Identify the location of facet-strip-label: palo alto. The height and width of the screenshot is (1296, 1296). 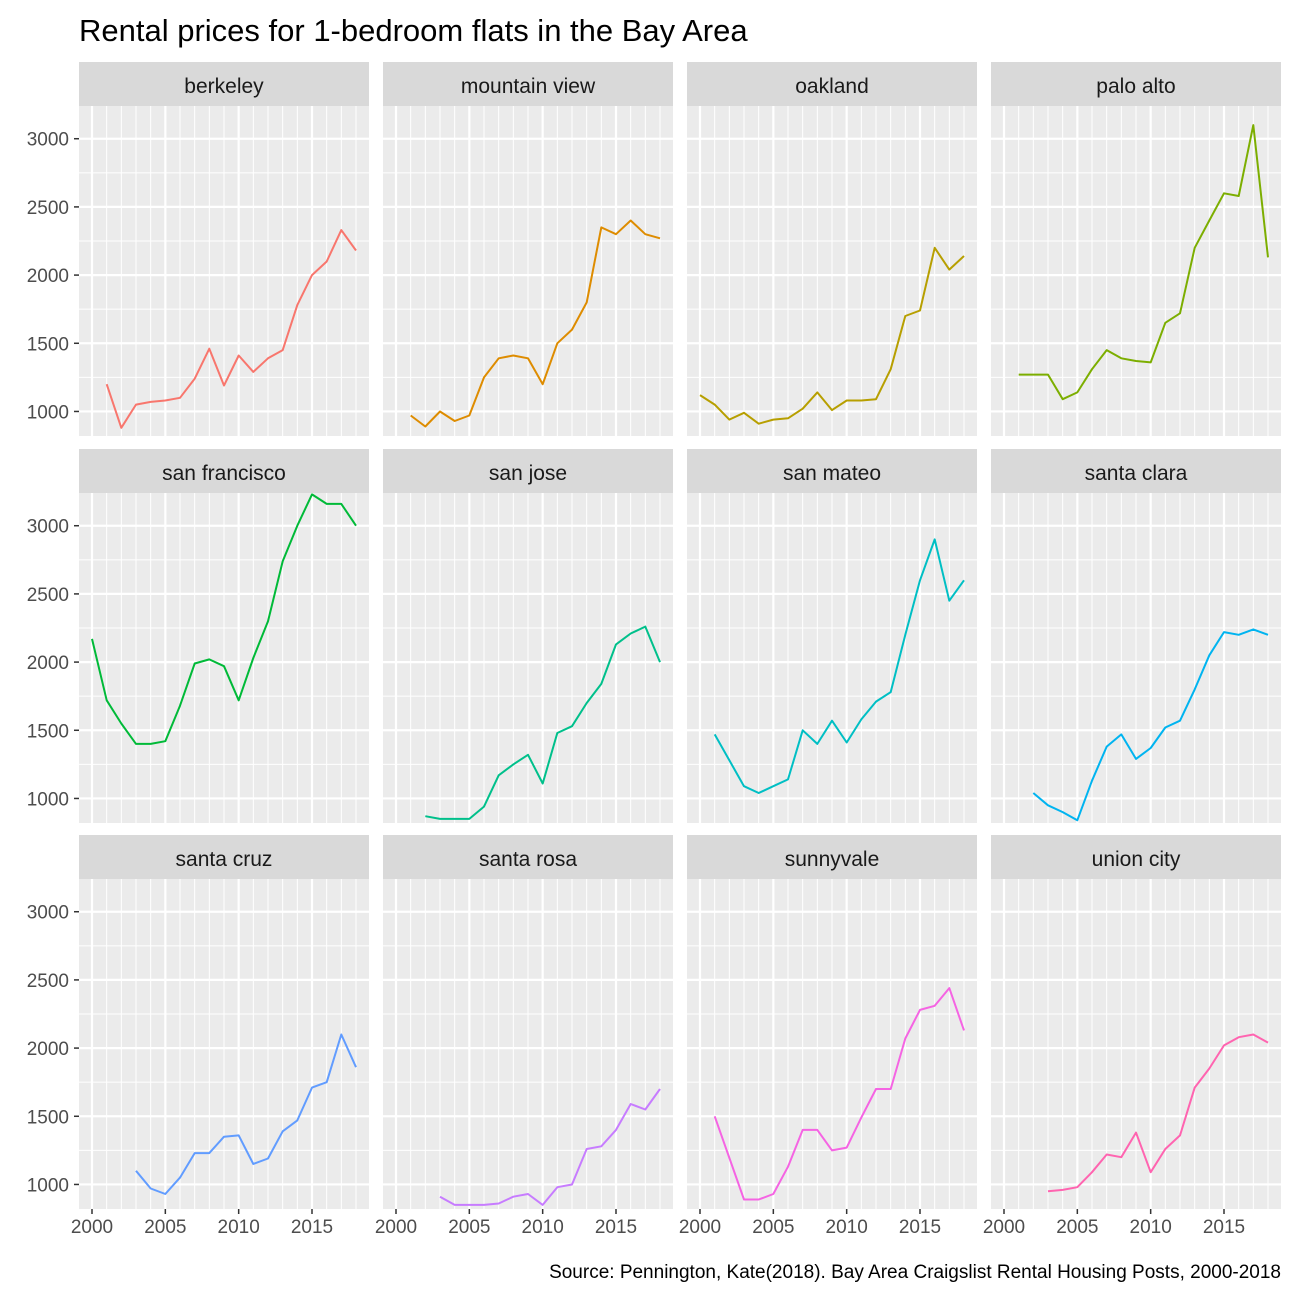
(1135, 86).